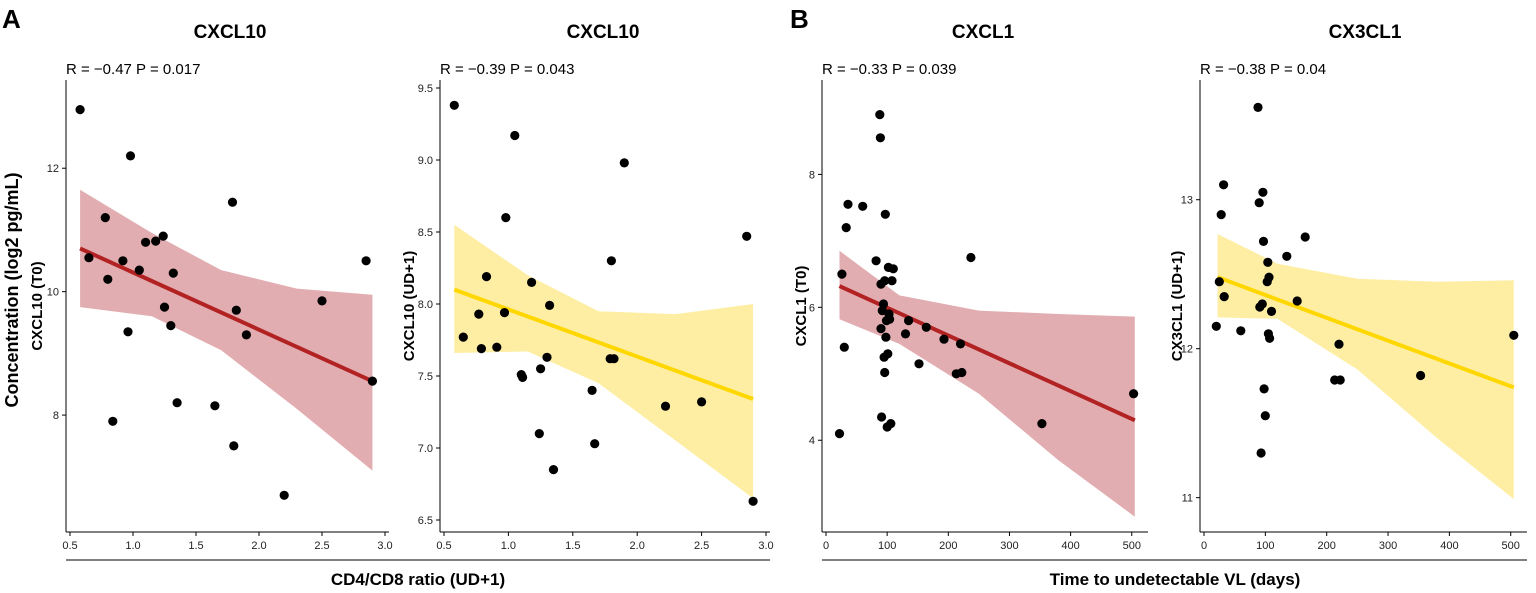 The height and width of the screenshot is (593, 1536). Describe the element at coordinates (826, 546) in the screenshot. I see `x-tick-label: 0` at that location.